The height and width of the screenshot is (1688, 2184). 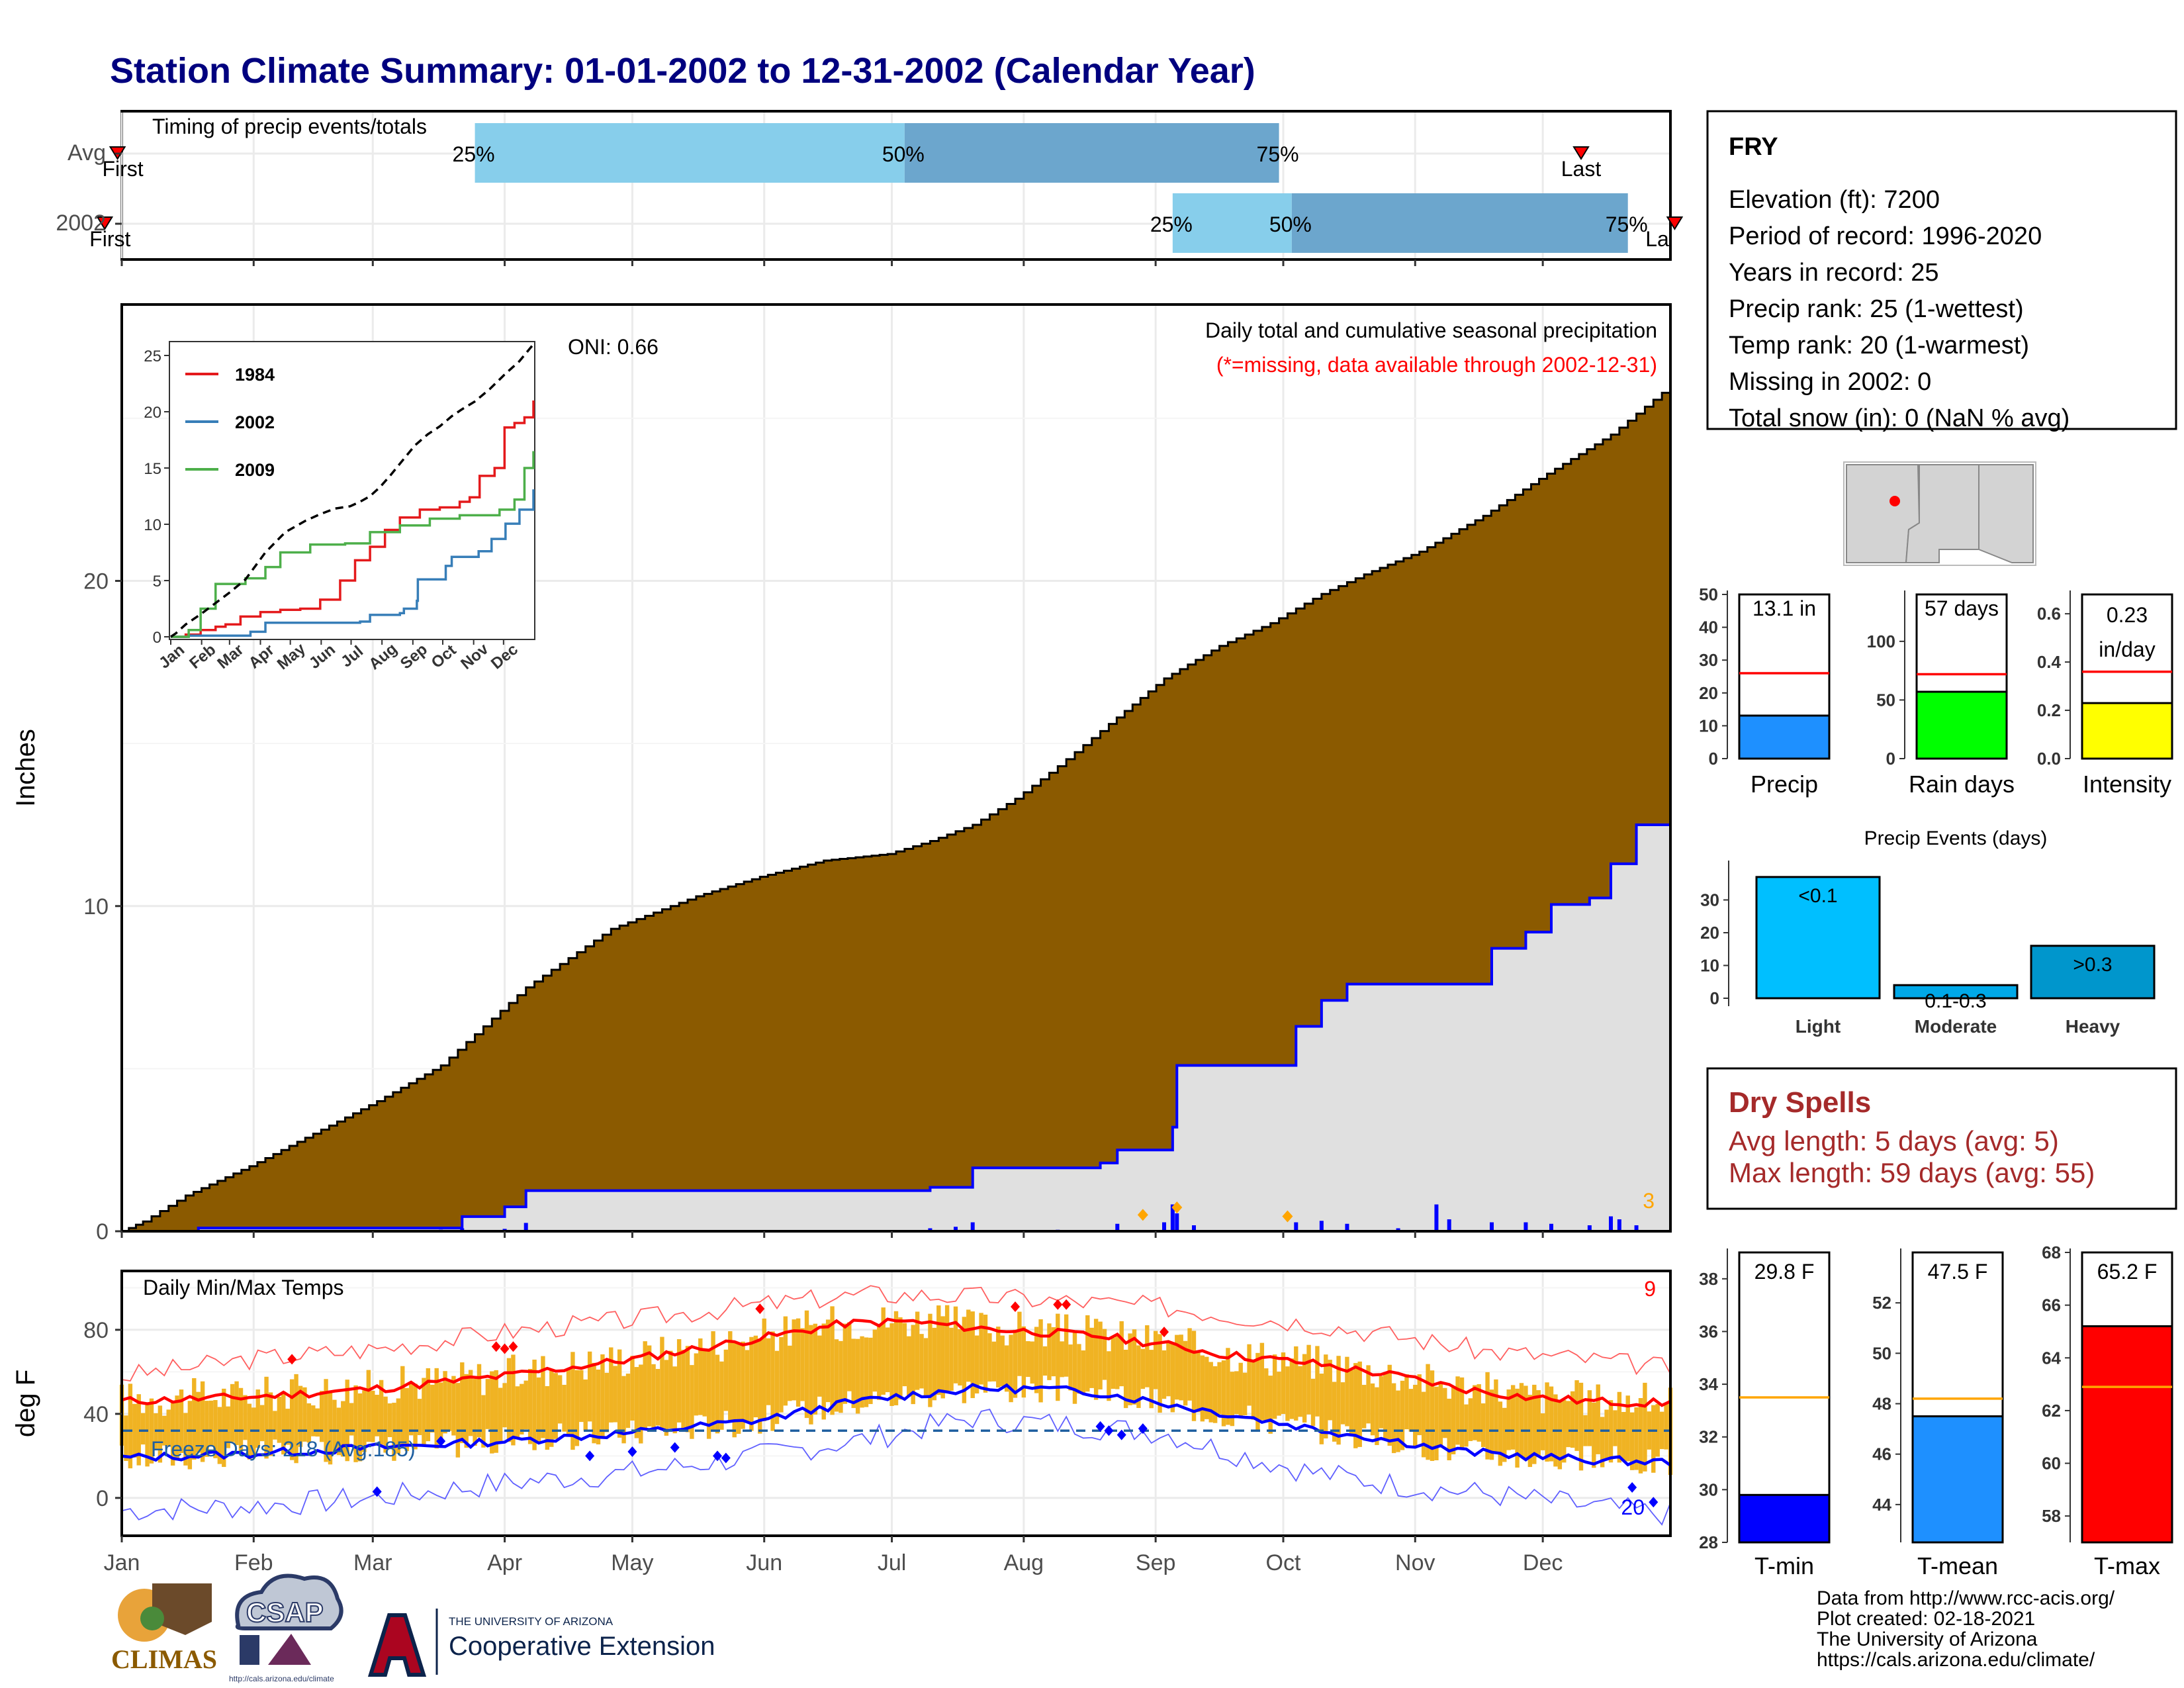 I want to click on inset-series, so click(x=353, y=490).